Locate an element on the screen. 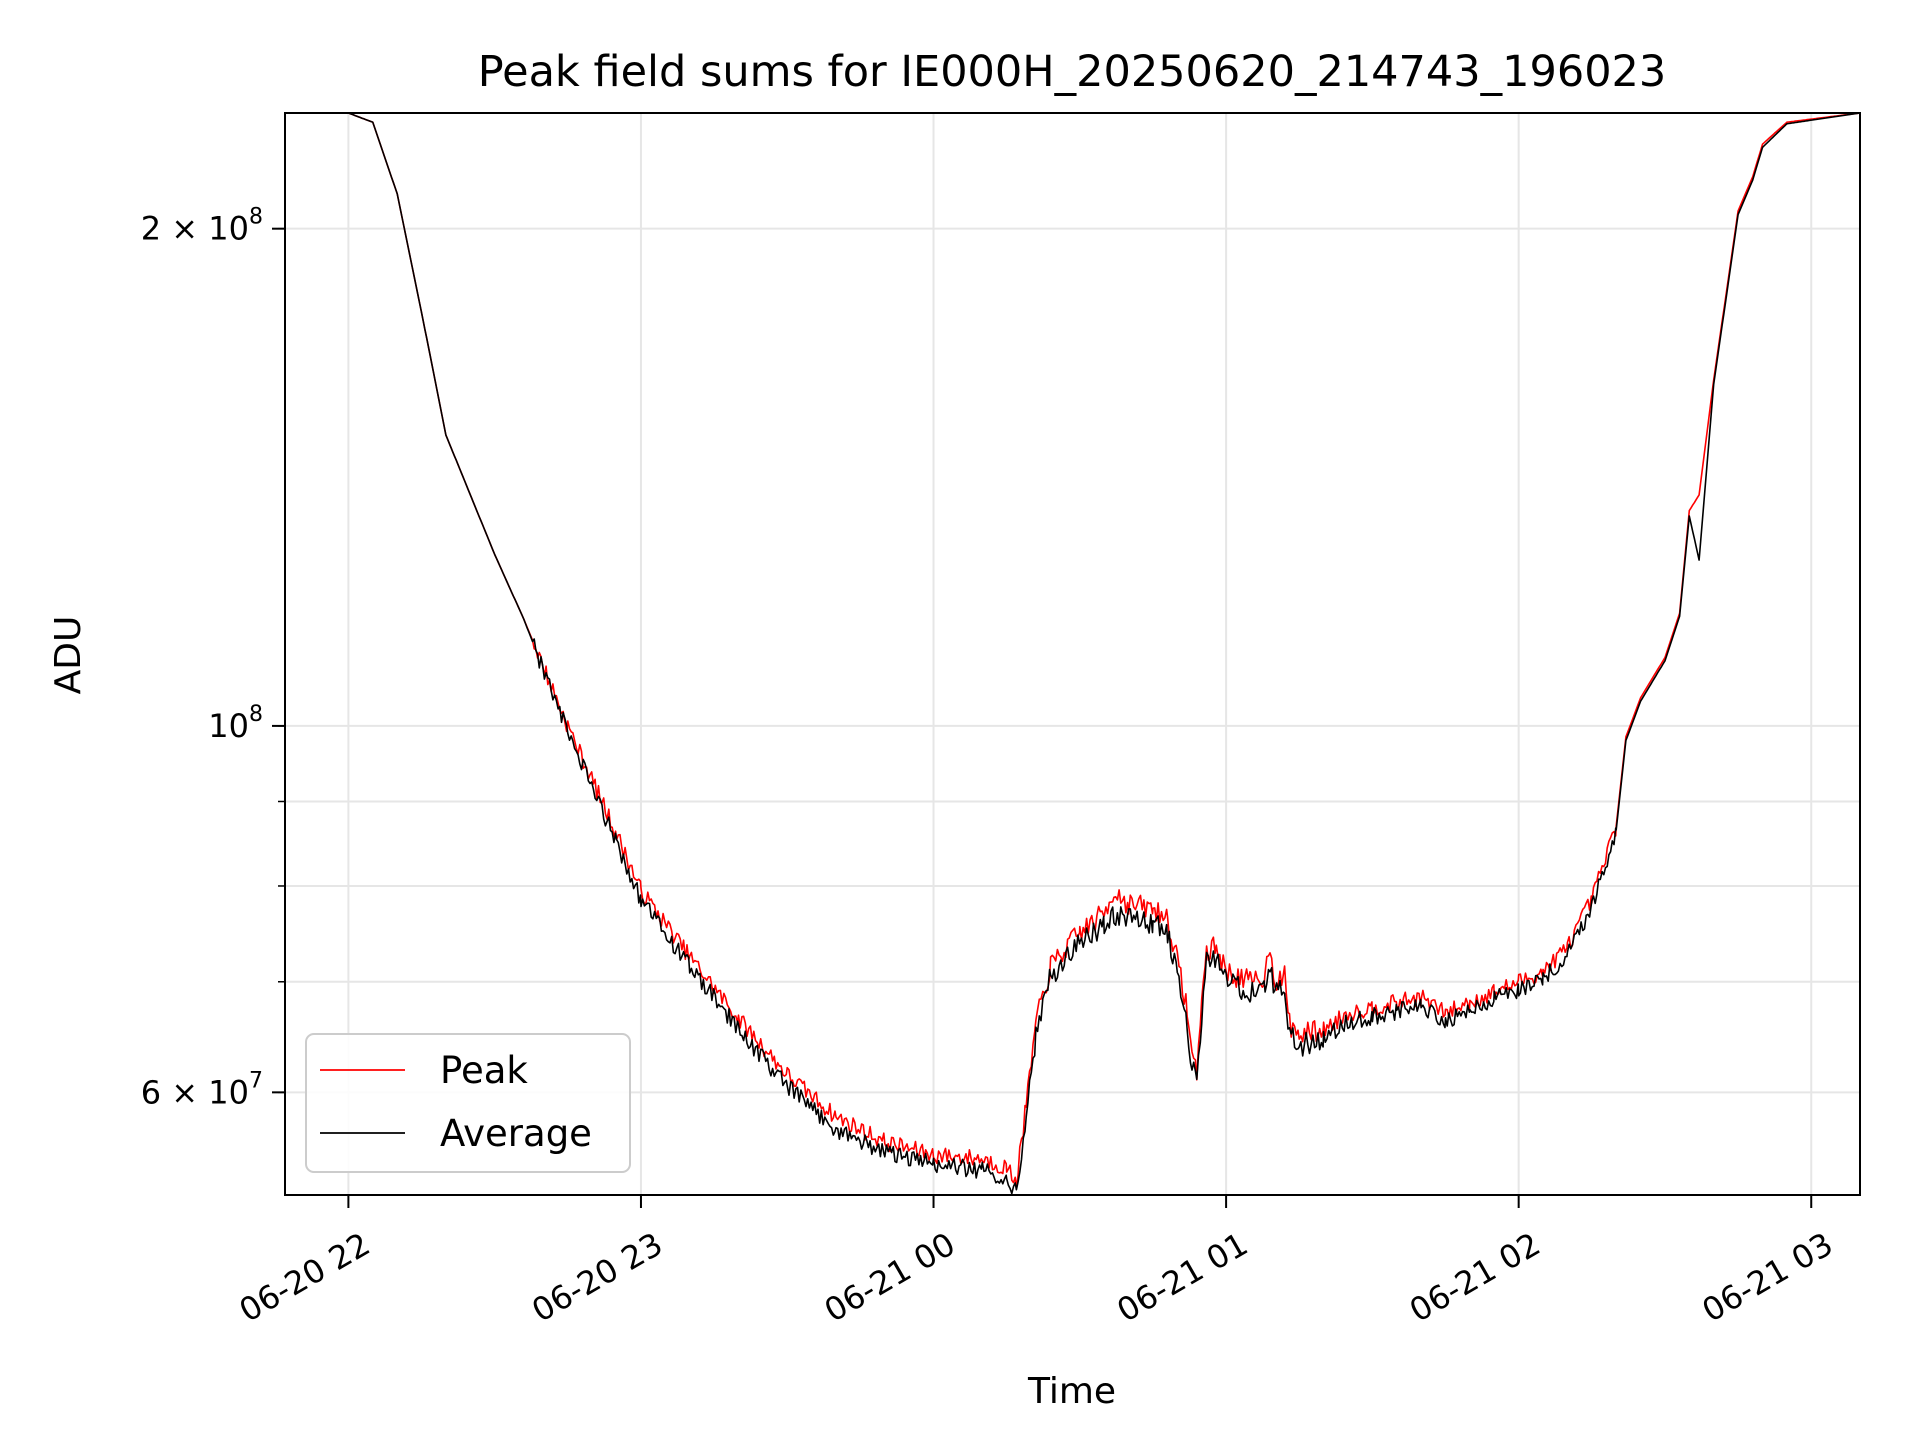 The height and width of the screenshot is (1440, 1920). legend-label-peak: Peak is located at coordinates (484, 1070).